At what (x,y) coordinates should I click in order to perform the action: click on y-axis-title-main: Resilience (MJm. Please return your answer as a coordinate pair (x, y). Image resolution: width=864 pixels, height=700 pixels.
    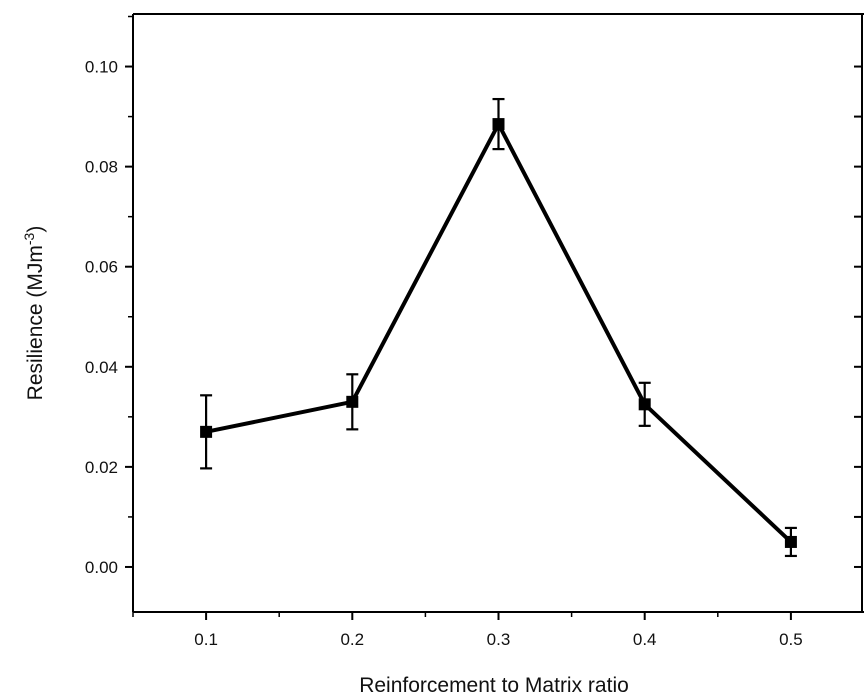
    Looking at the image, I should click on (35, 322).